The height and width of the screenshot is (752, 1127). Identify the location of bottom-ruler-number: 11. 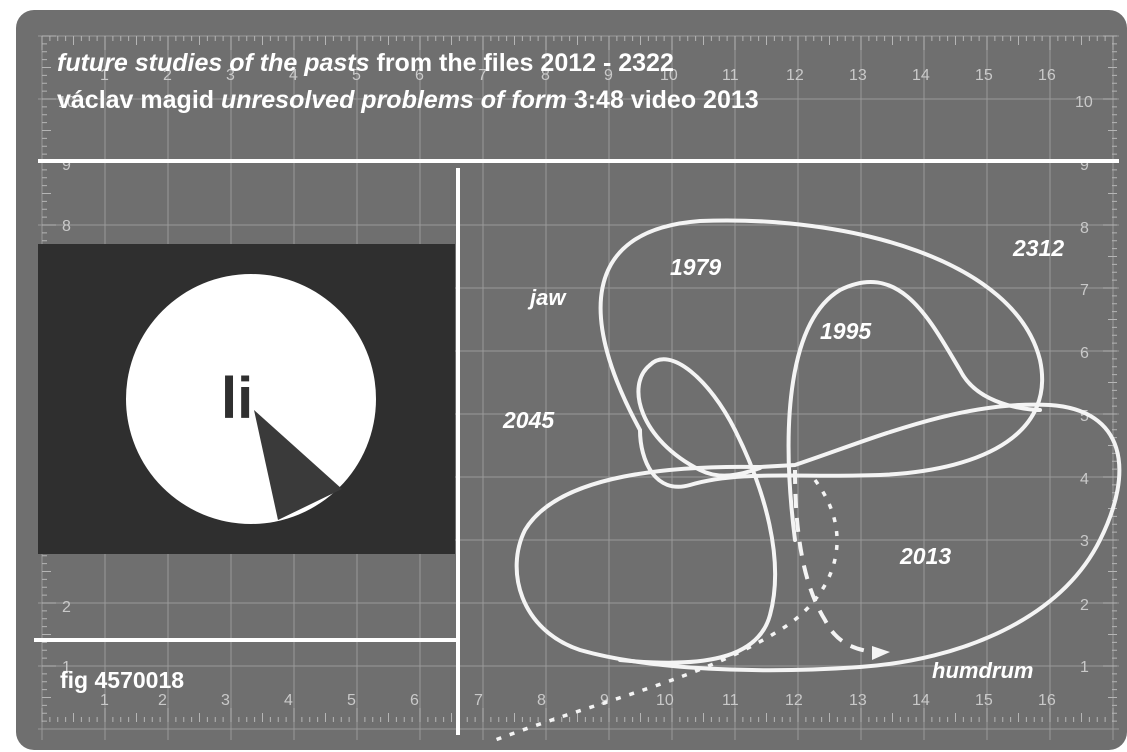
(730, 700).